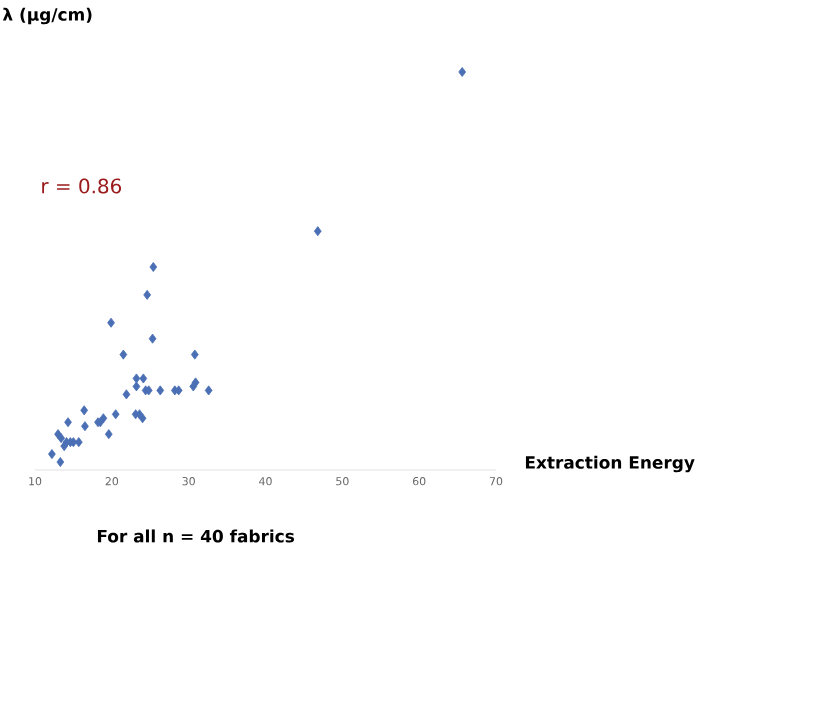 This screenshot has height=702, width=838. Describe the element at coordinates (82, 186) in the screenshot. I see `annotation: r = 0.86` at that location.